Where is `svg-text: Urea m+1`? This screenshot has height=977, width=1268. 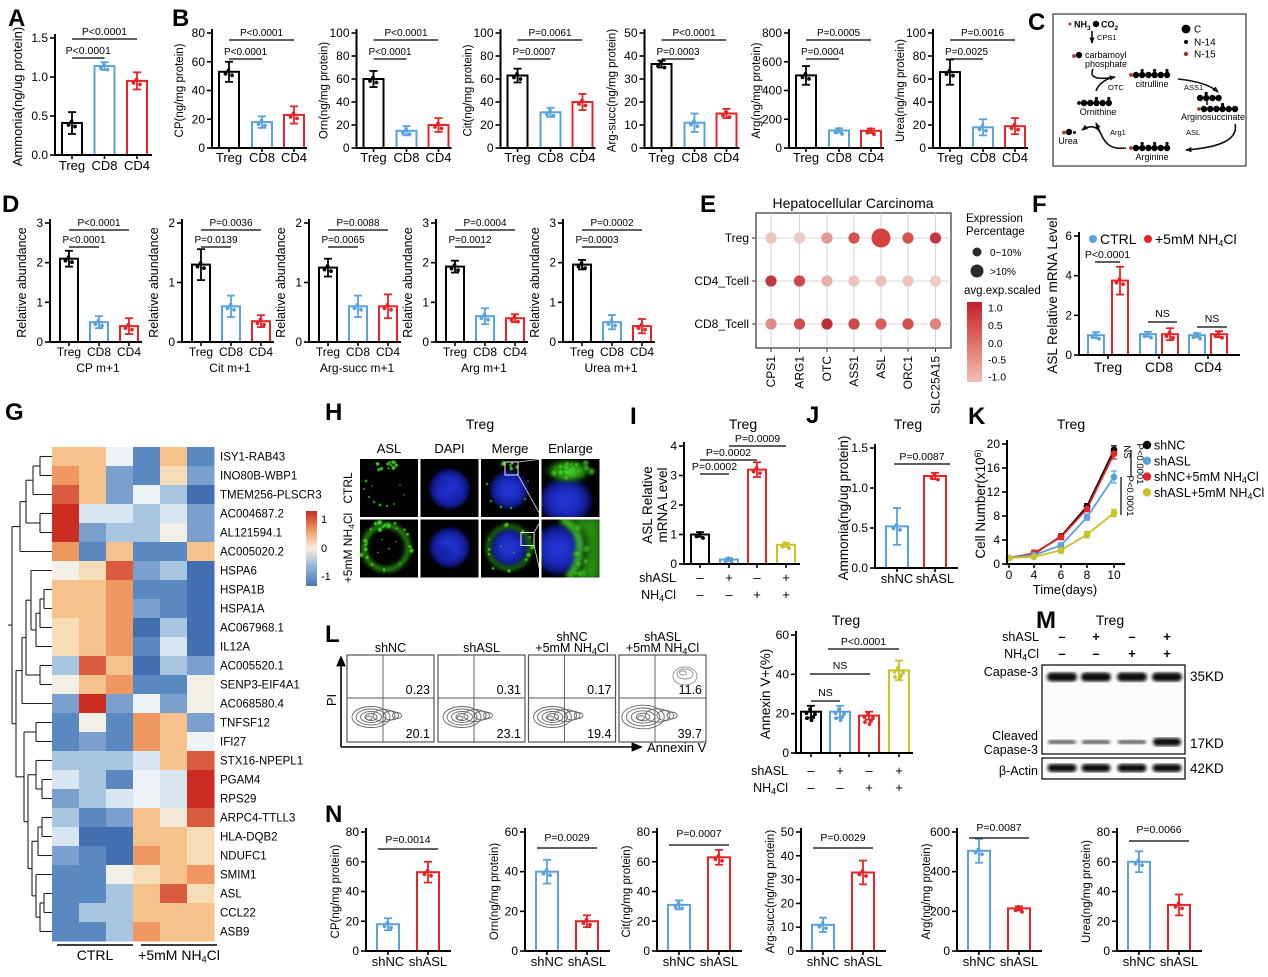 svg-text: Urea m+1 is located at coordinates (610, 368).